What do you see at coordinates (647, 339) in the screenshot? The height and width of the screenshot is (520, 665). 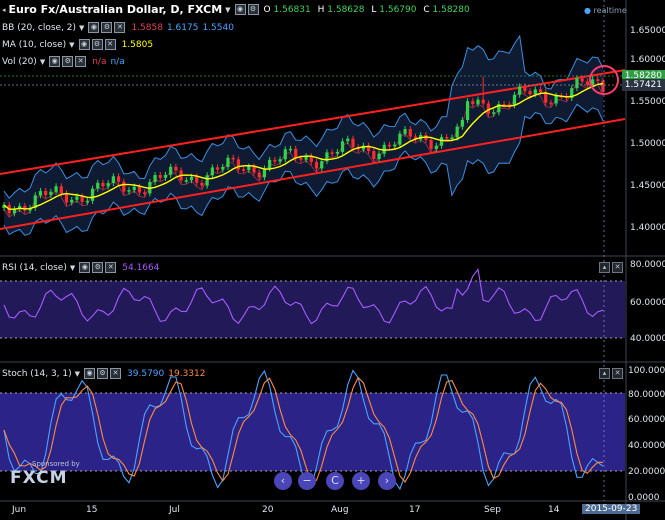 I see `rsi-tick: 40.0000` at bounding box center [647, 339].